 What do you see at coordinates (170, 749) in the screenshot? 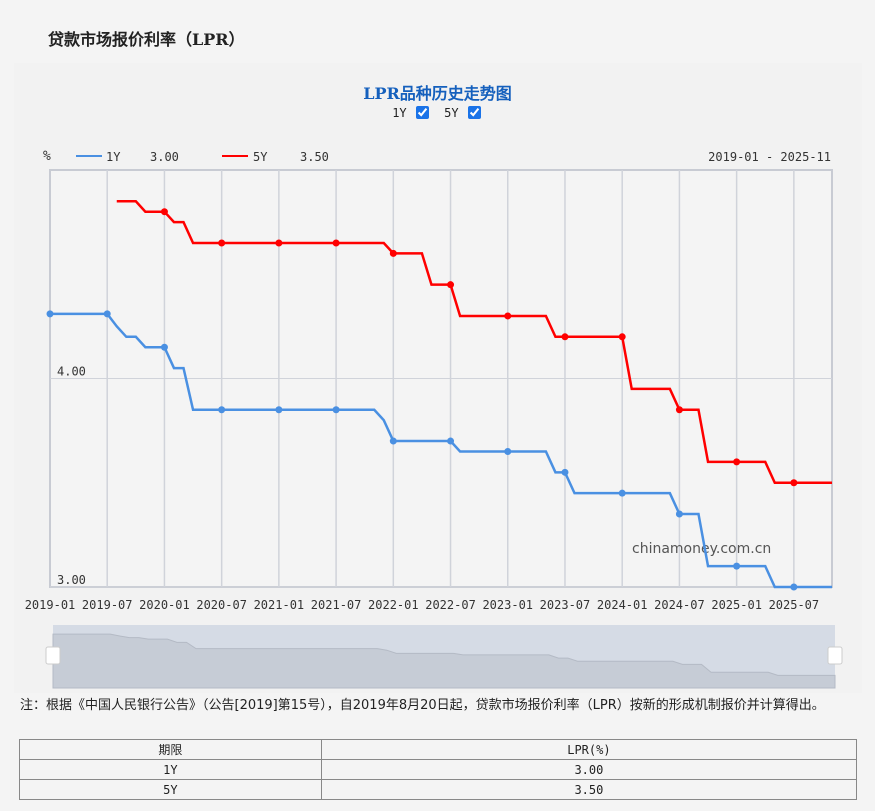
I see `header-term: 期限` at bounding box center [170, 749].